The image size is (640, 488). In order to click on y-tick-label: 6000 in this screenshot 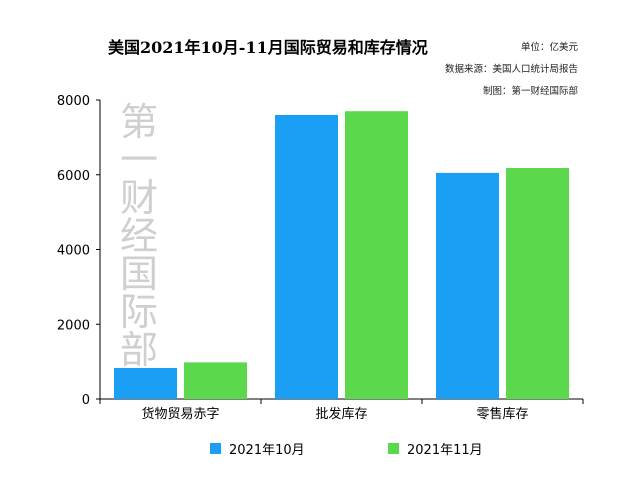, I will do `click(73, 176)`.